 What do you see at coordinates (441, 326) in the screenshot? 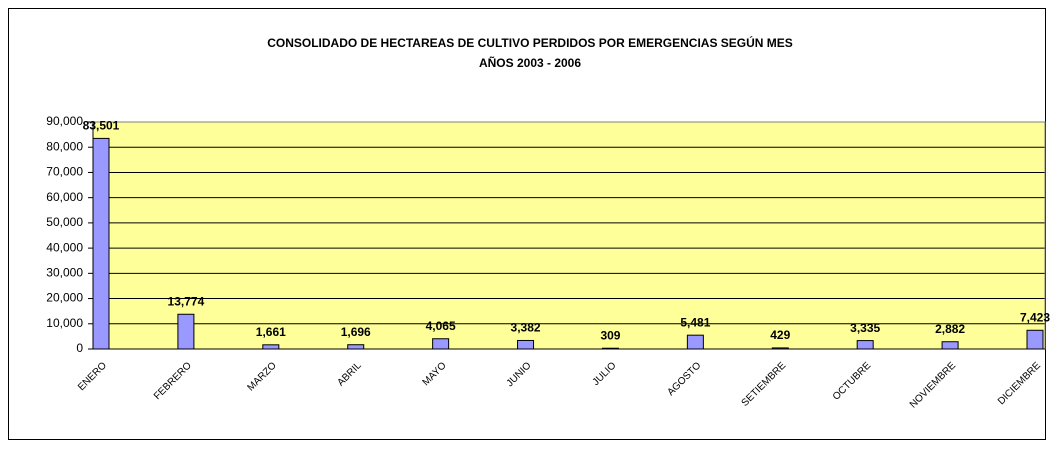
I see `value-label: 4,065` at bounding box center [441, 326].